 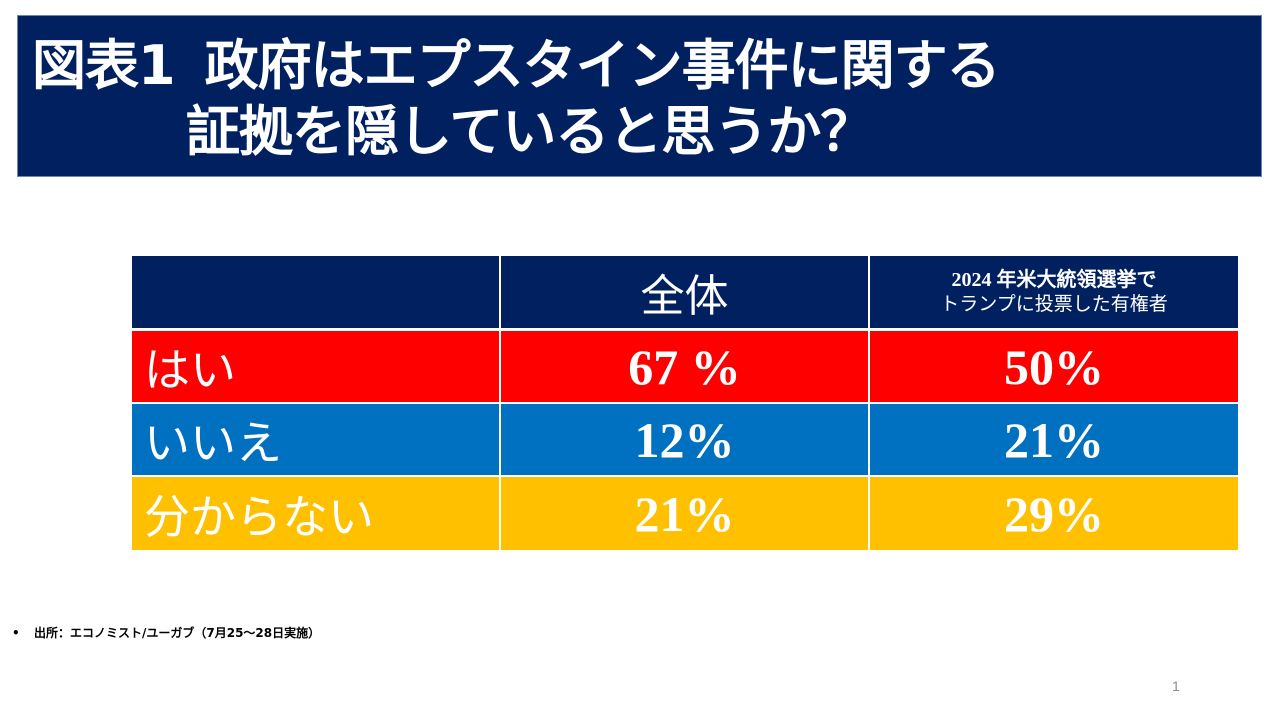 What do you see at coordinates (316, 366) in the screenshot?
I see `row-label: はい` at bounding box center [316, 366].